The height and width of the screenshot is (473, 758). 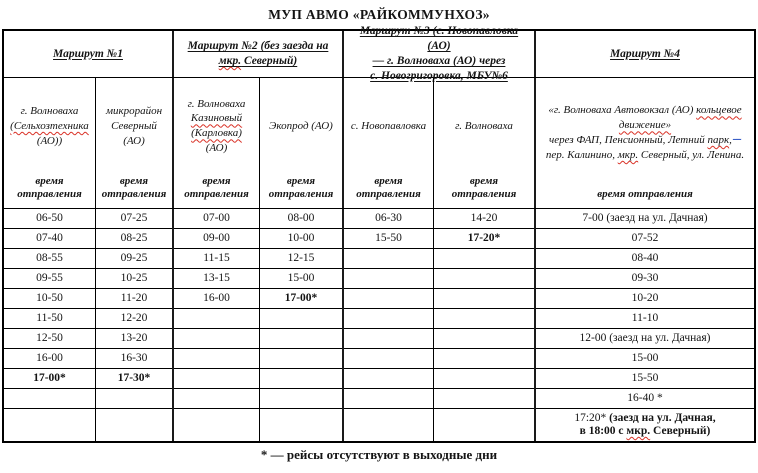 I want to click on time-cell: 12-20, so click(x=134, y=319).